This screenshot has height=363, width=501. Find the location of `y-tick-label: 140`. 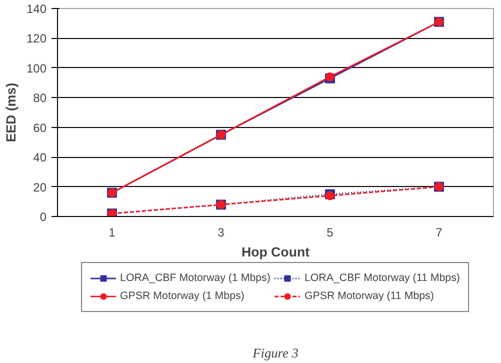

y-tick-label: 140 is located at coordinates (36, 9).